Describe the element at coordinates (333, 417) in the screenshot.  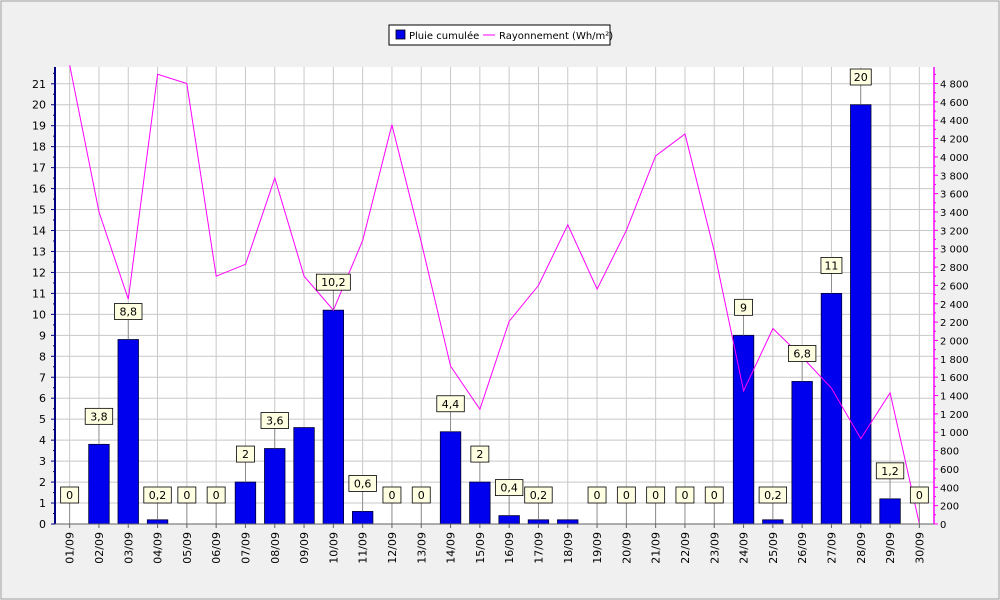
I see `bar-10/09` at that location.